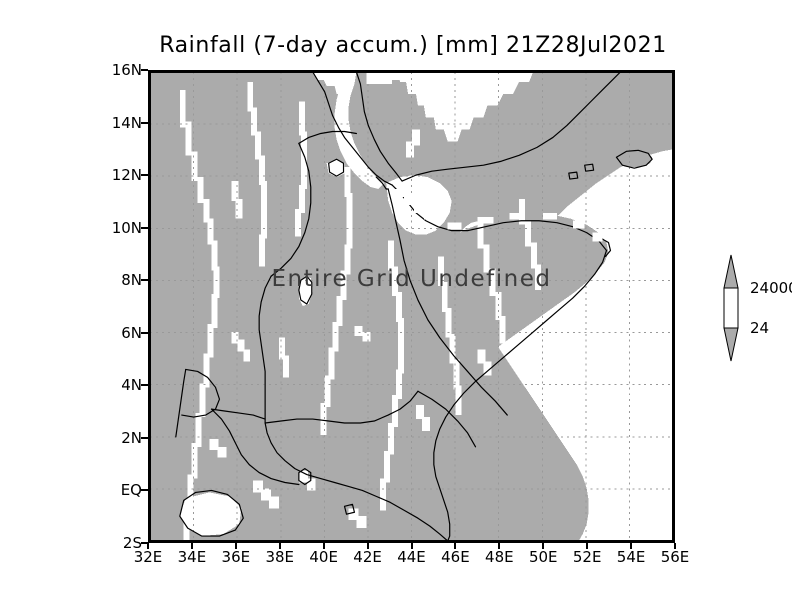 Image resolution: width=792 pixels, height=612 pixels. Describe the element at coordinates (144, 306) in the screenshot. I see `y-axis-ticks` at that location.